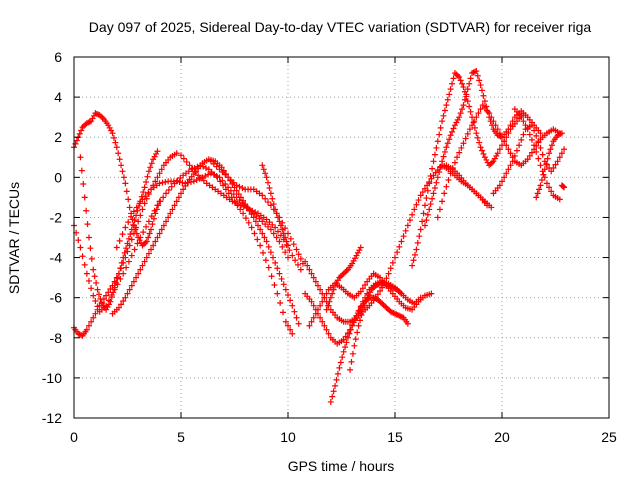  What do you see at coordinates (14, 238) in the screenshot?
I see `y-axis-label: SDTVAR / TECUs` at bounding box center [14, 238].